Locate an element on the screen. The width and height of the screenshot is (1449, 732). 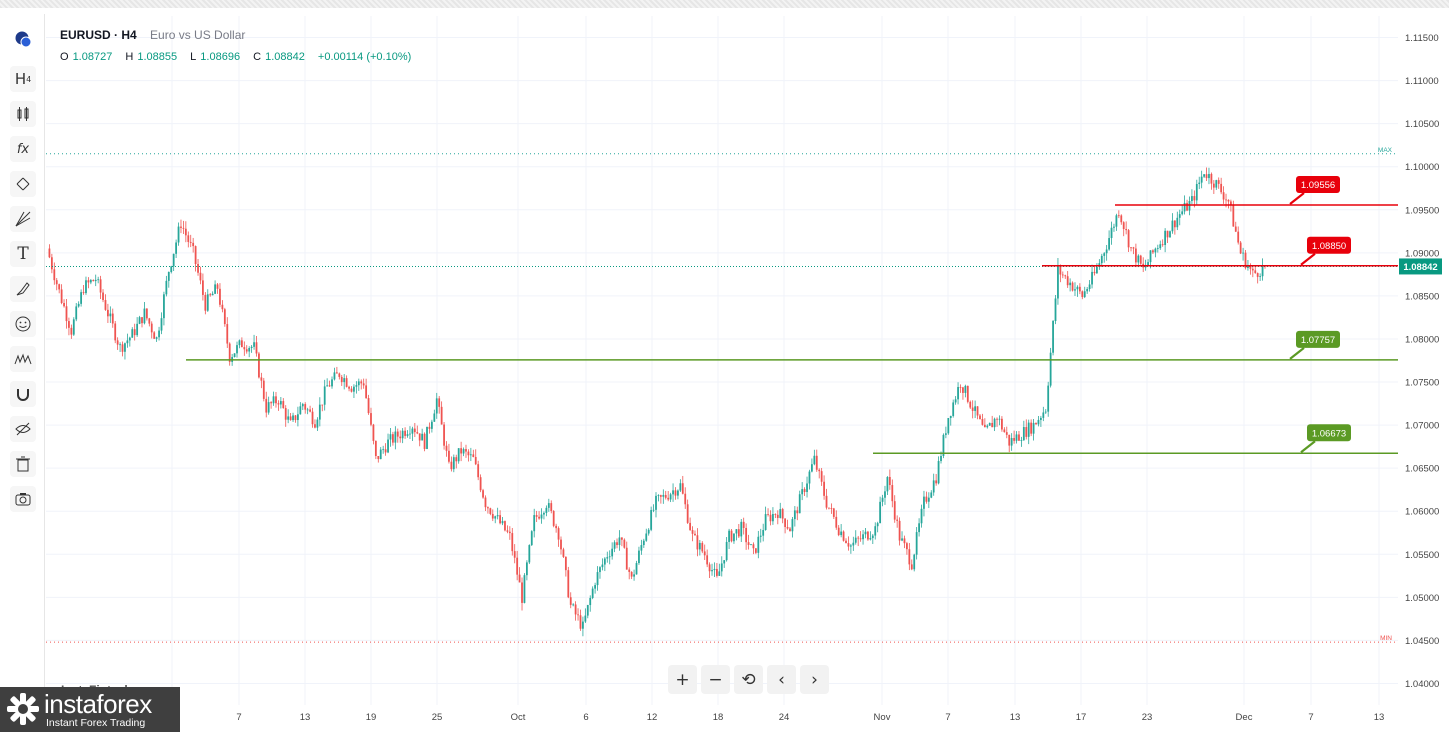
x-tick-label: 6 is located at coordinates (585, 717).